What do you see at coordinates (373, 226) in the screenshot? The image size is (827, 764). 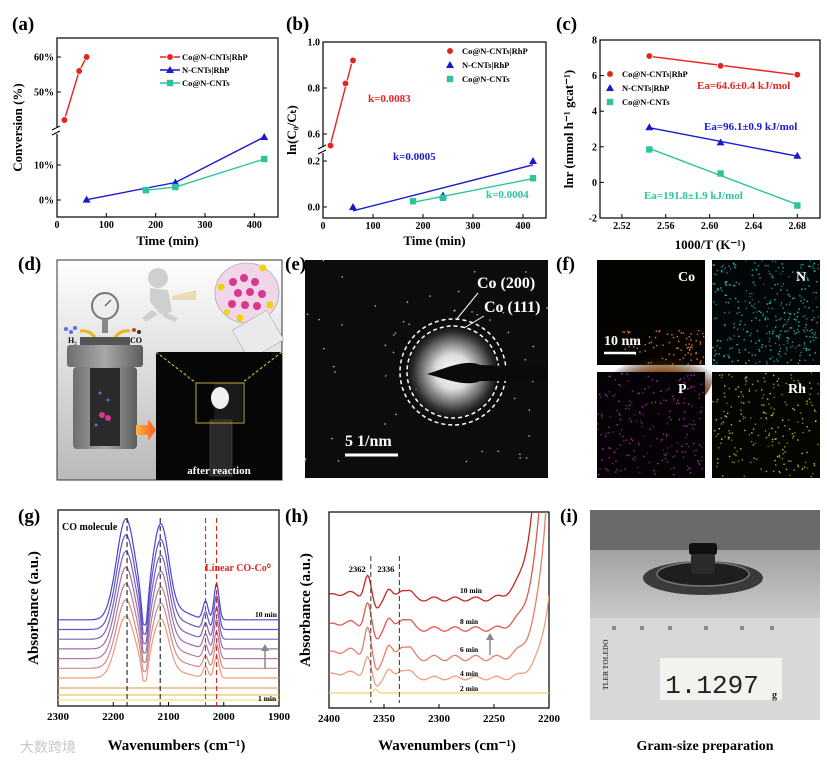 I see `x-tick-label: 100` at bounding box center [373, 226].